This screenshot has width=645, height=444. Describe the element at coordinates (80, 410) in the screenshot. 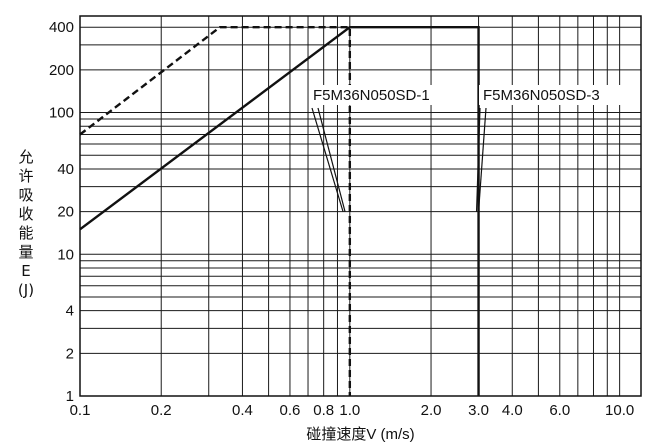

I see `x-tick-label: 0.1` at that location.